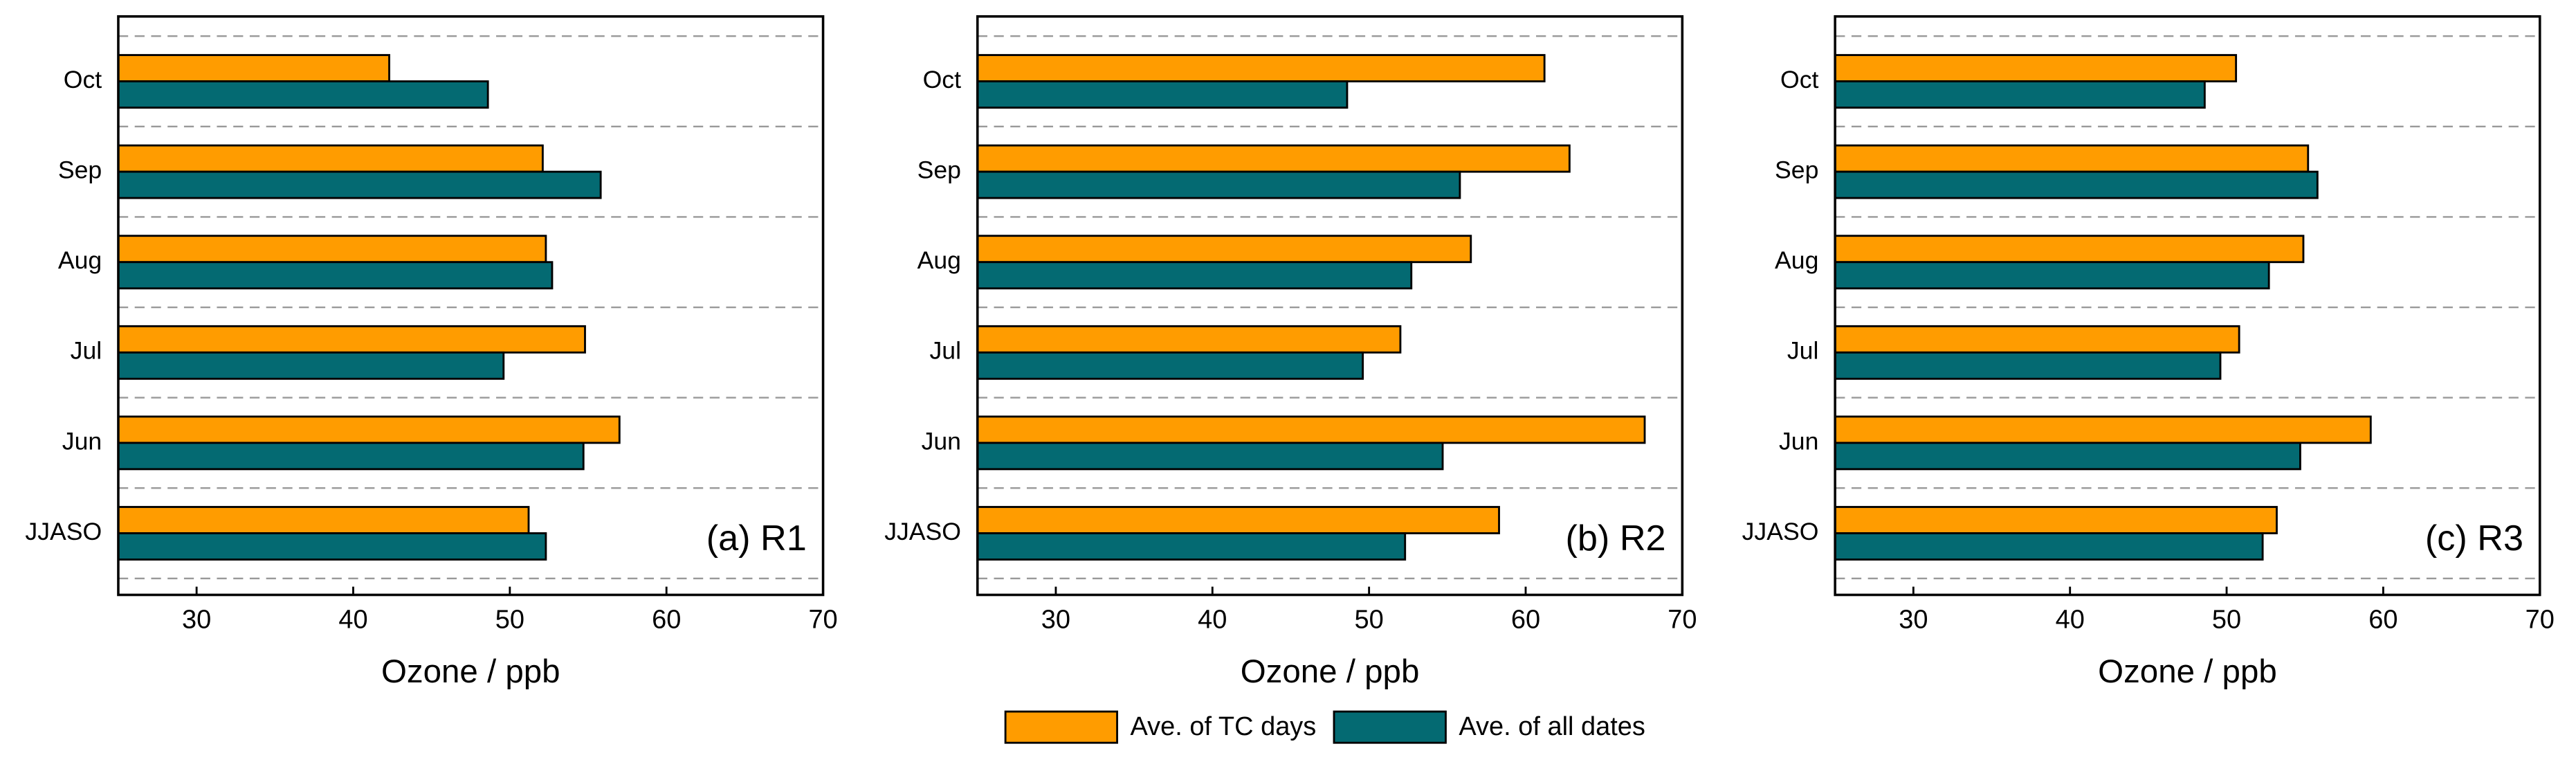 The width and height of the screenshot is (2576, 762). What do you see at coordinates (1224, 727) in the screenshot?
I see `legend-label: Ave. of TC days` at bounding box center [1224, 727].